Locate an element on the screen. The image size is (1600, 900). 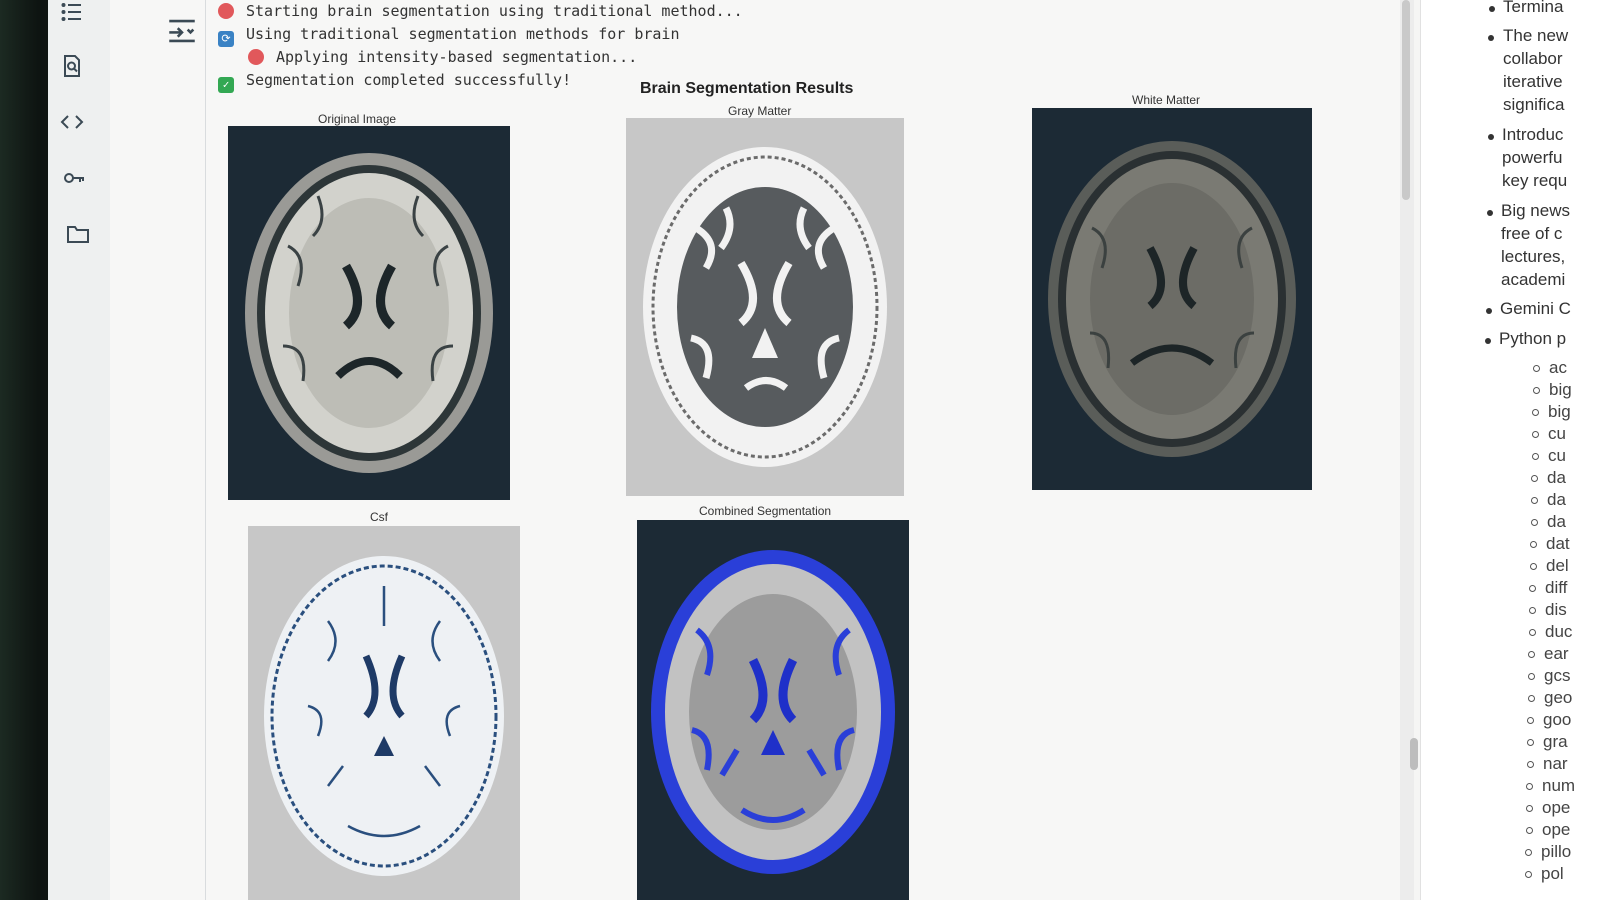
outline-subitem: dat is located at coordinates (1558, 543).